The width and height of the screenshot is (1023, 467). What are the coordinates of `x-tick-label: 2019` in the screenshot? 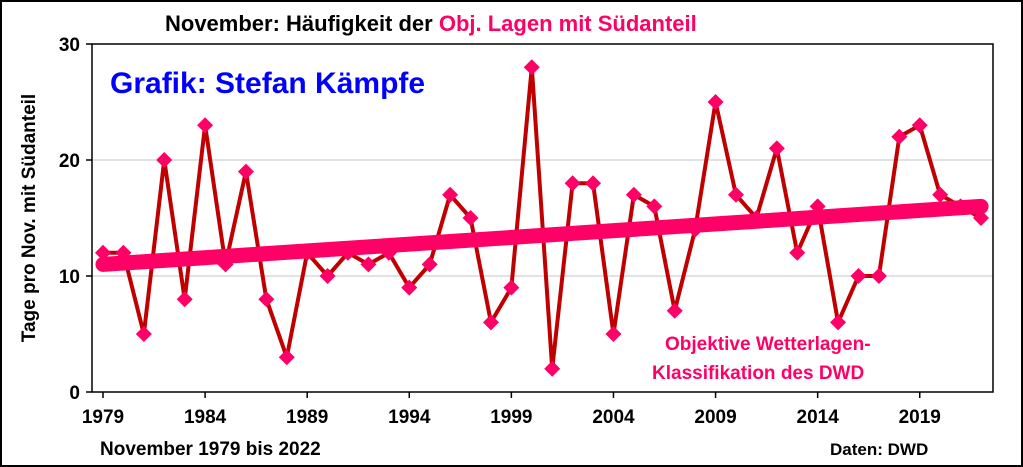 It's located at (920, 417).